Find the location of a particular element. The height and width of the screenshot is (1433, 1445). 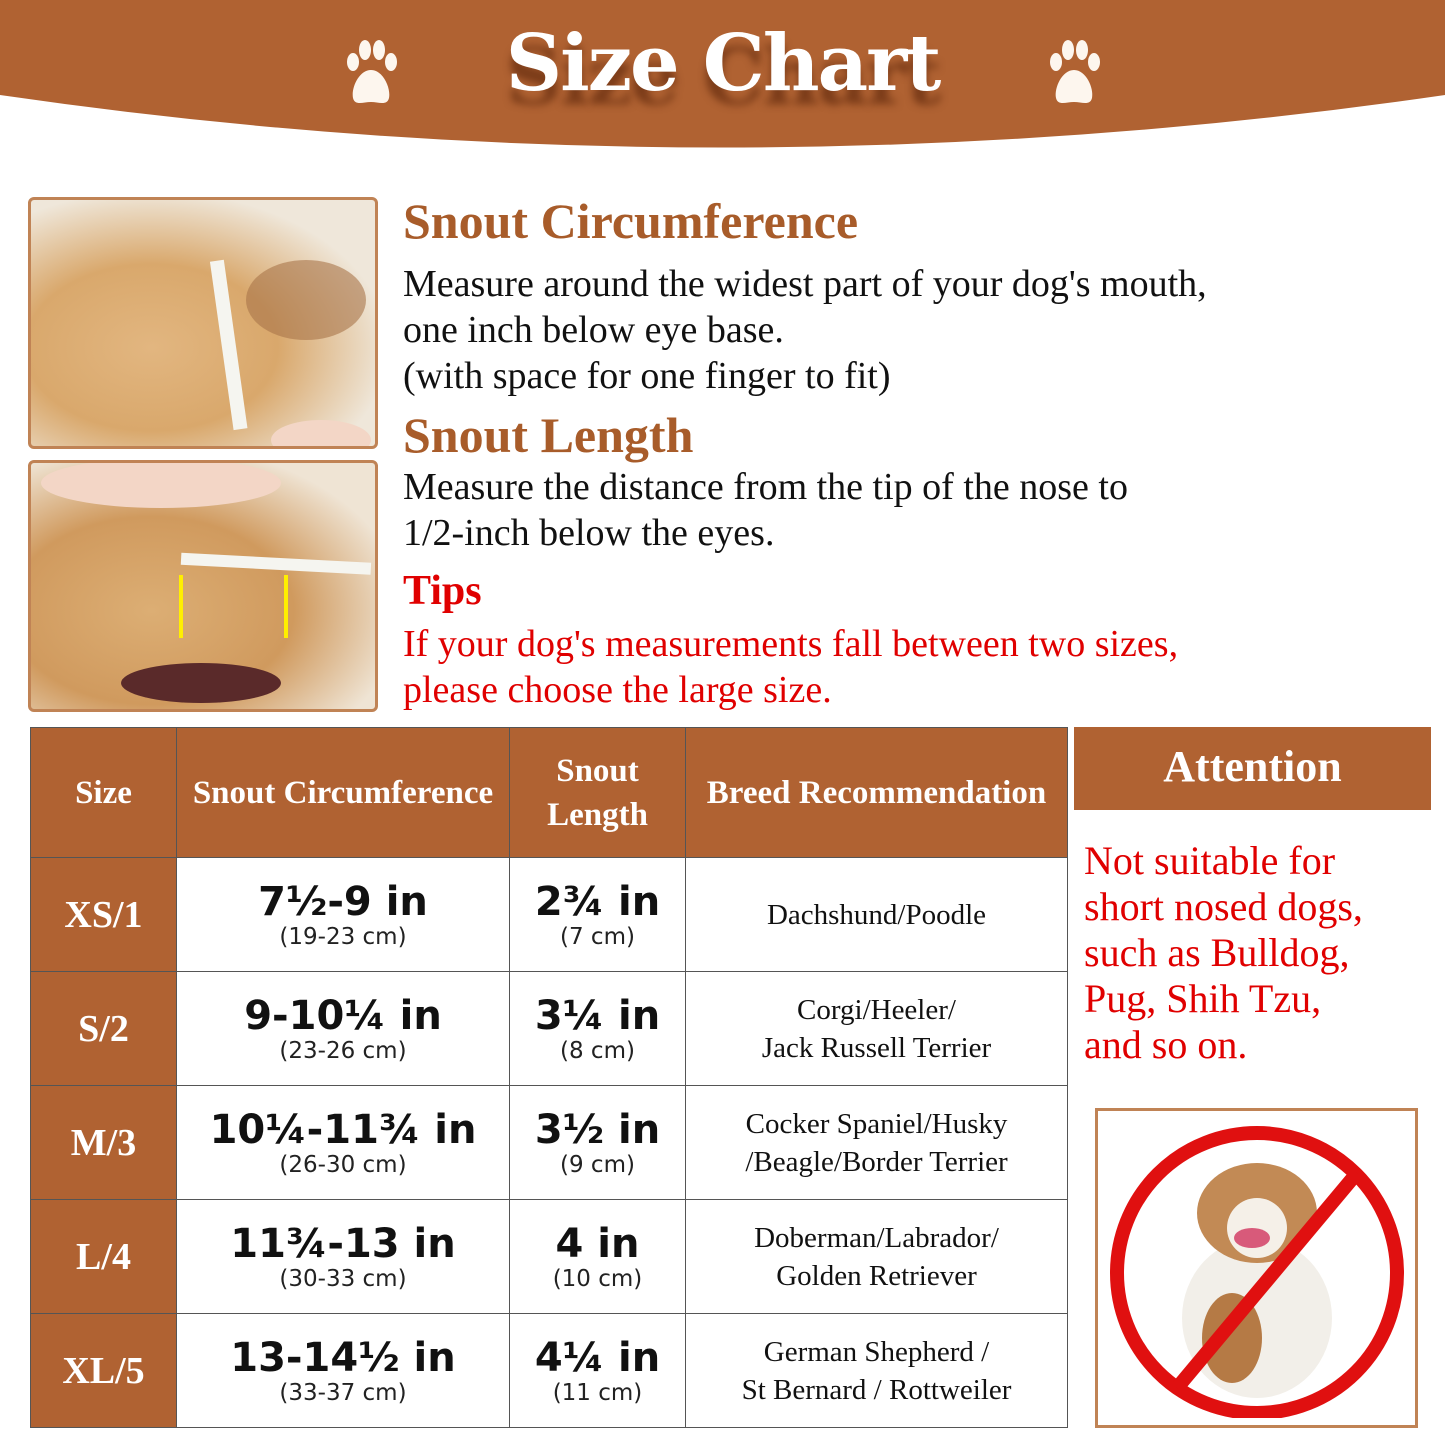

length-cell: 2¾ in (7 cm) is located at coordinates (597, 914).